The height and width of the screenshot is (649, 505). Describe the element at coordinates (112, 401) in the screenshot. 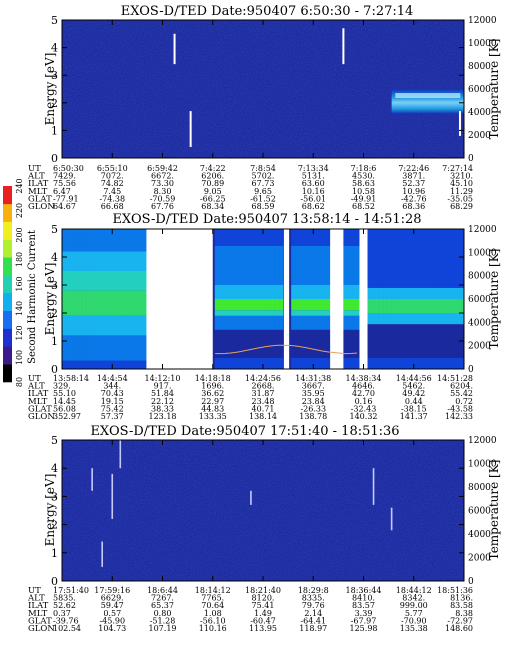

I see `row-value: 19.15` at that location.